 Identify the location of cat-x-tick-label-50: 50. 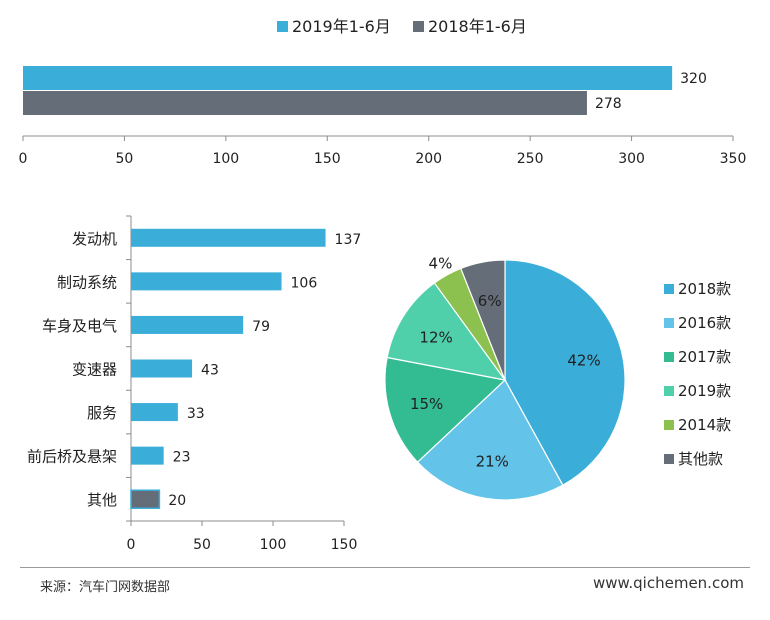
(202, 545).